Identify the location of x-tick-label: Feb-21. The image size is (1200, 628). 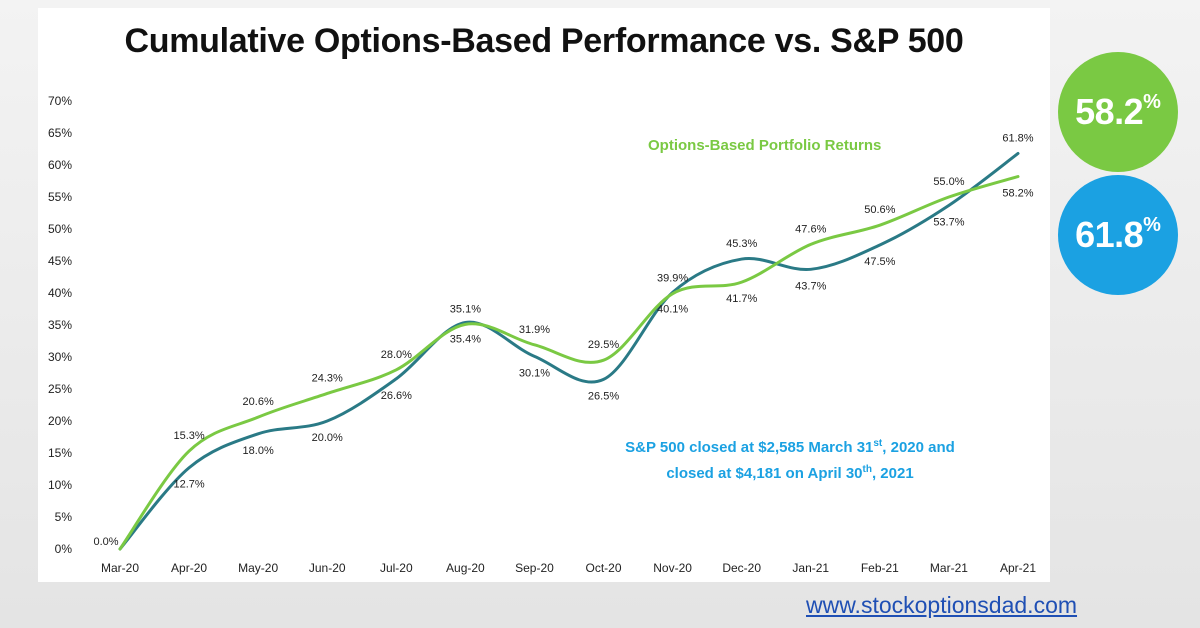
(880, 568).